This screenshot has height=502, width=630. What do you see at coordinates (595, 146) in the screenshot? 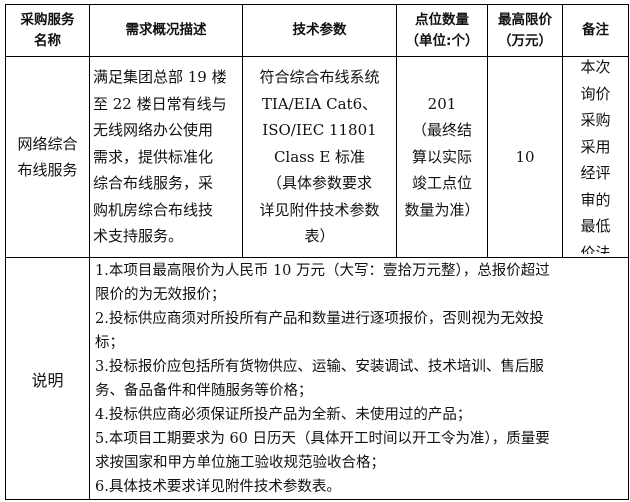
I see `text-line: 采用` at bounding box center [595, 146].